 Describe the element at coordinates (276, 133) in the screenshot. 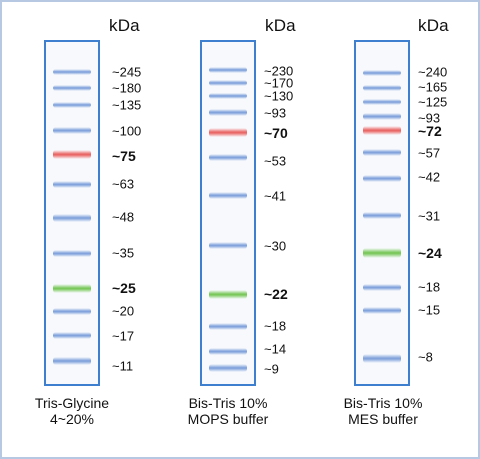

I see `marker-label: ~70` at that location.